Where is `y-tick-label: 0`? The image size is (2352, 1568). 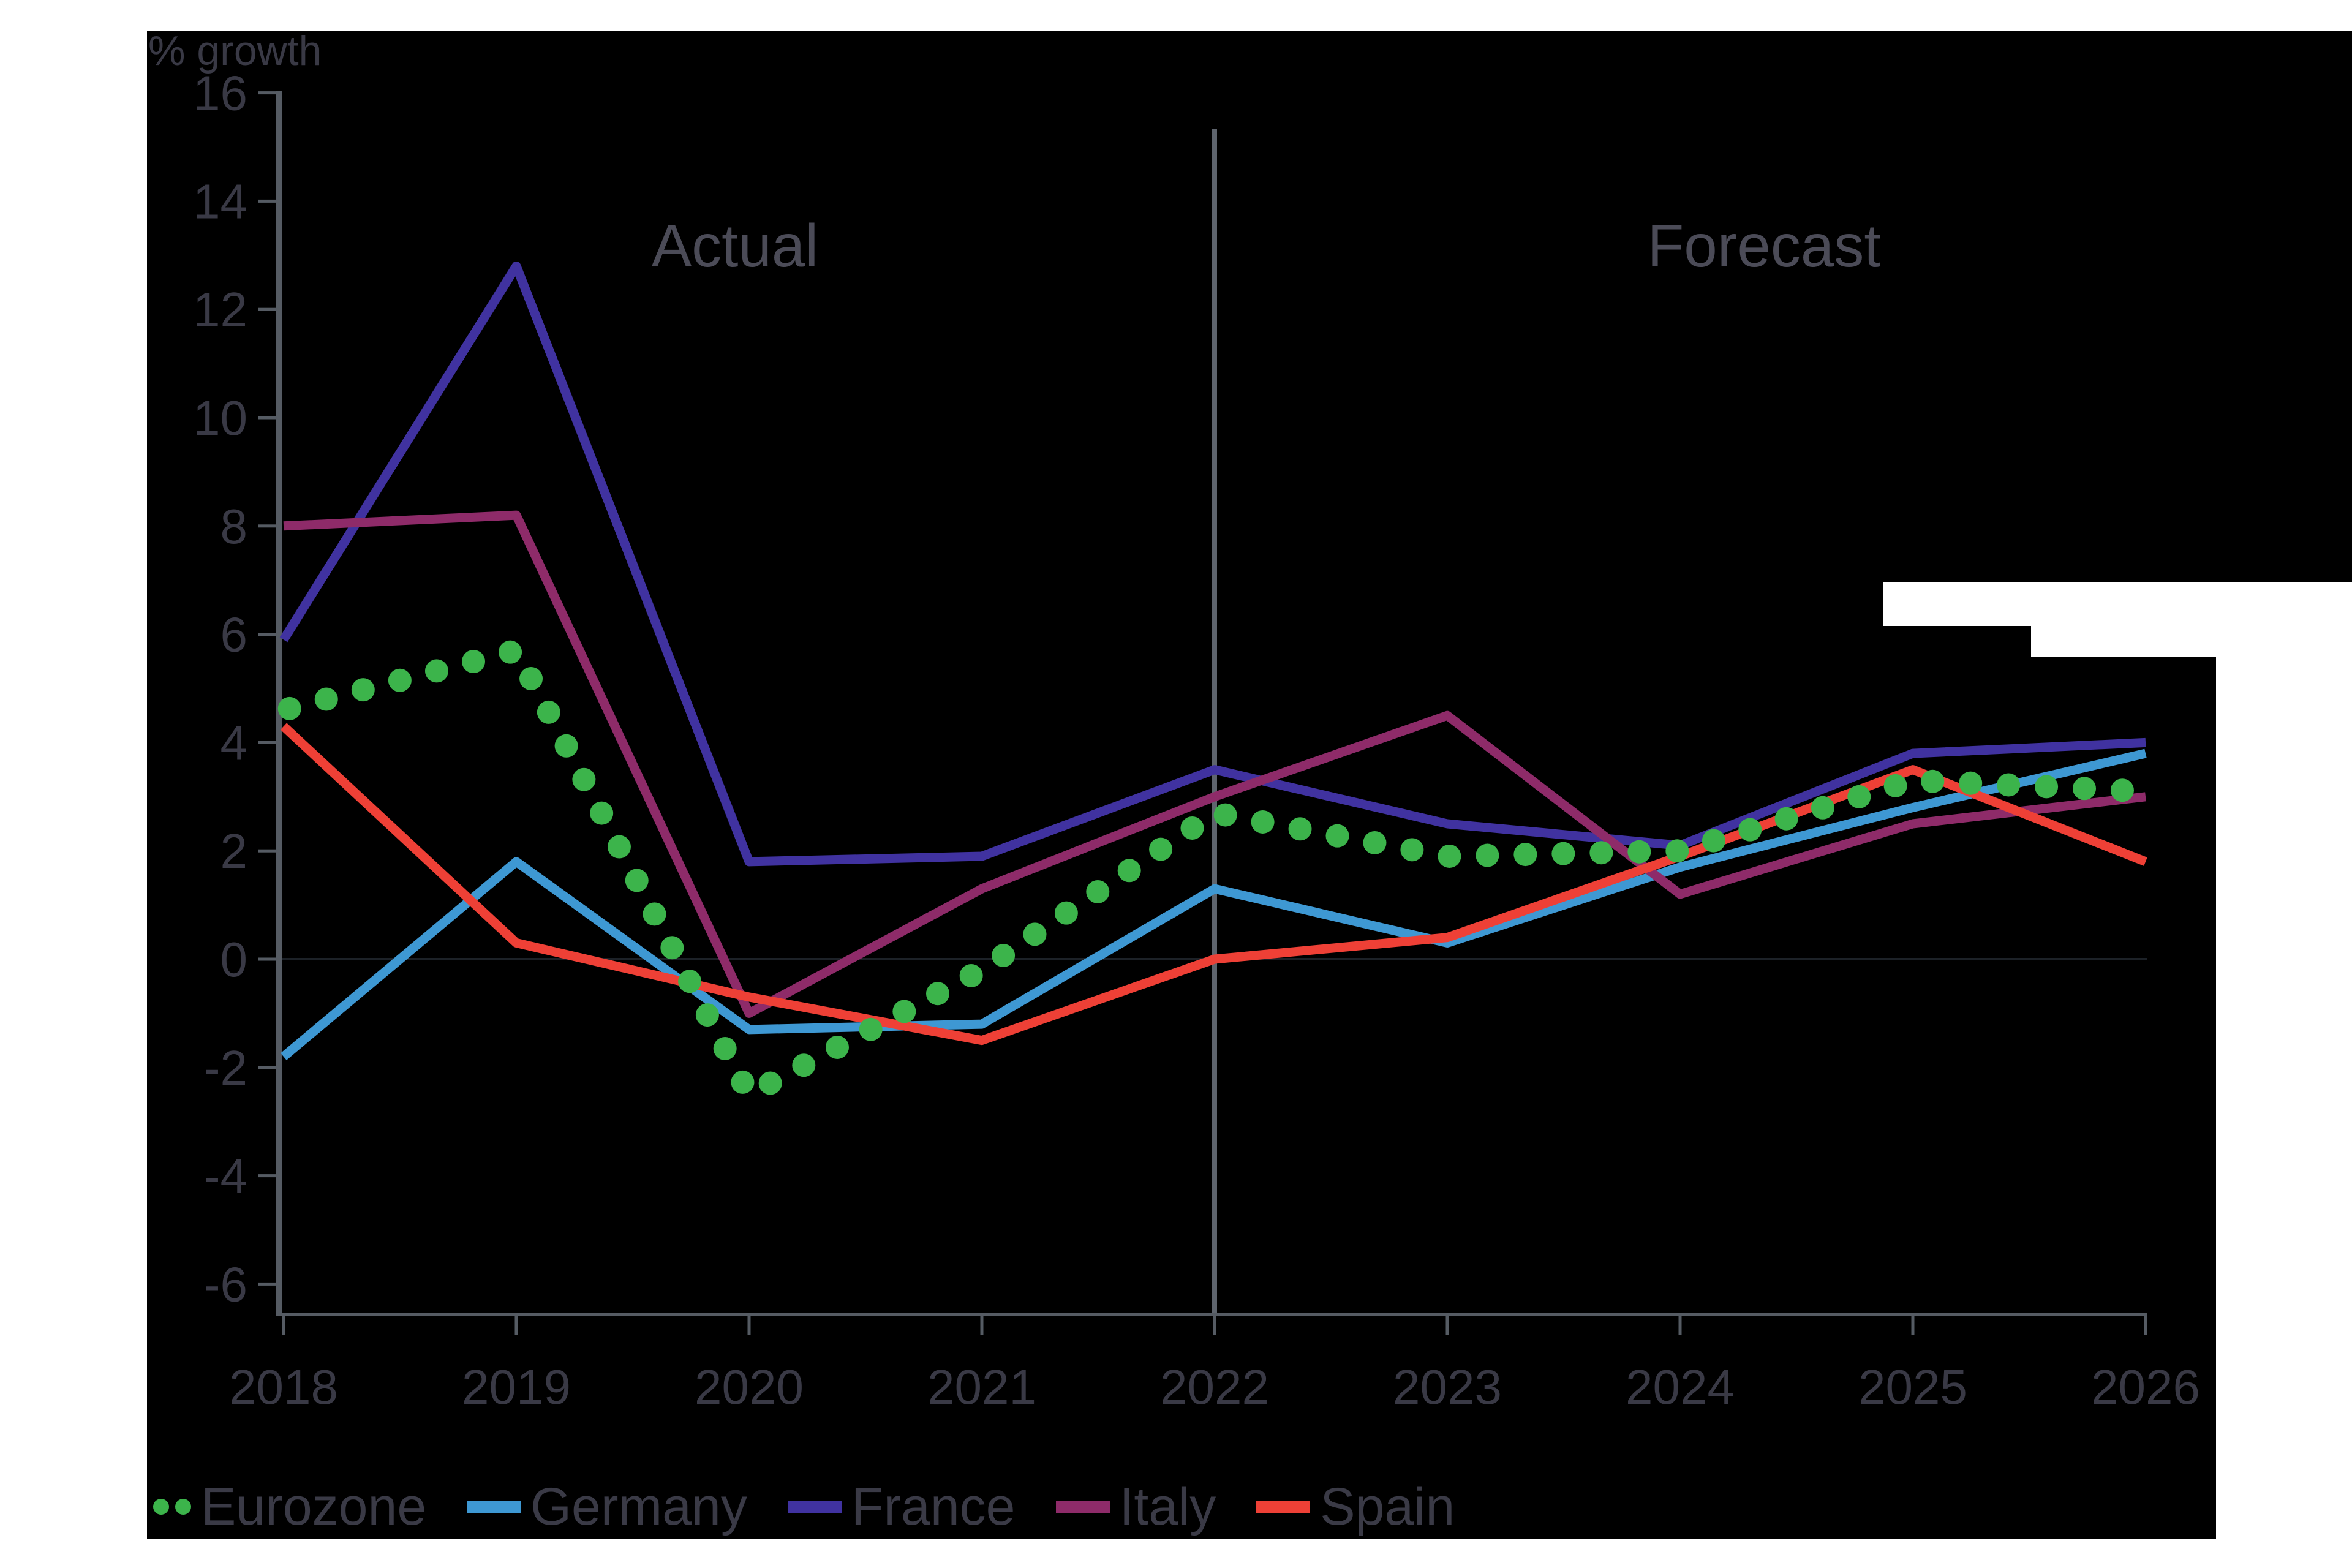
y-tick-label: 0 is located at coordinates (235, 960).